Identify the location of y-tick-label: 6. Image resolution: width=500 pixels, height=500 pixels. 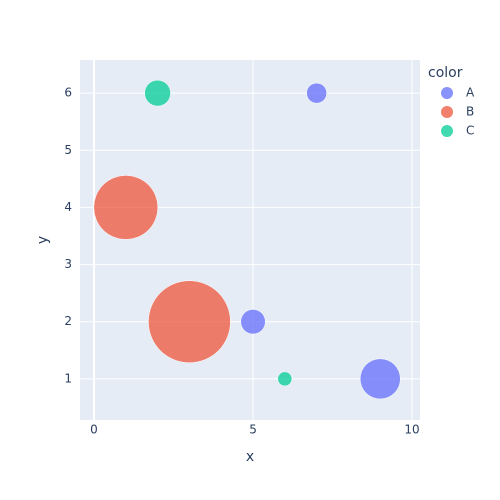
(68, 93).